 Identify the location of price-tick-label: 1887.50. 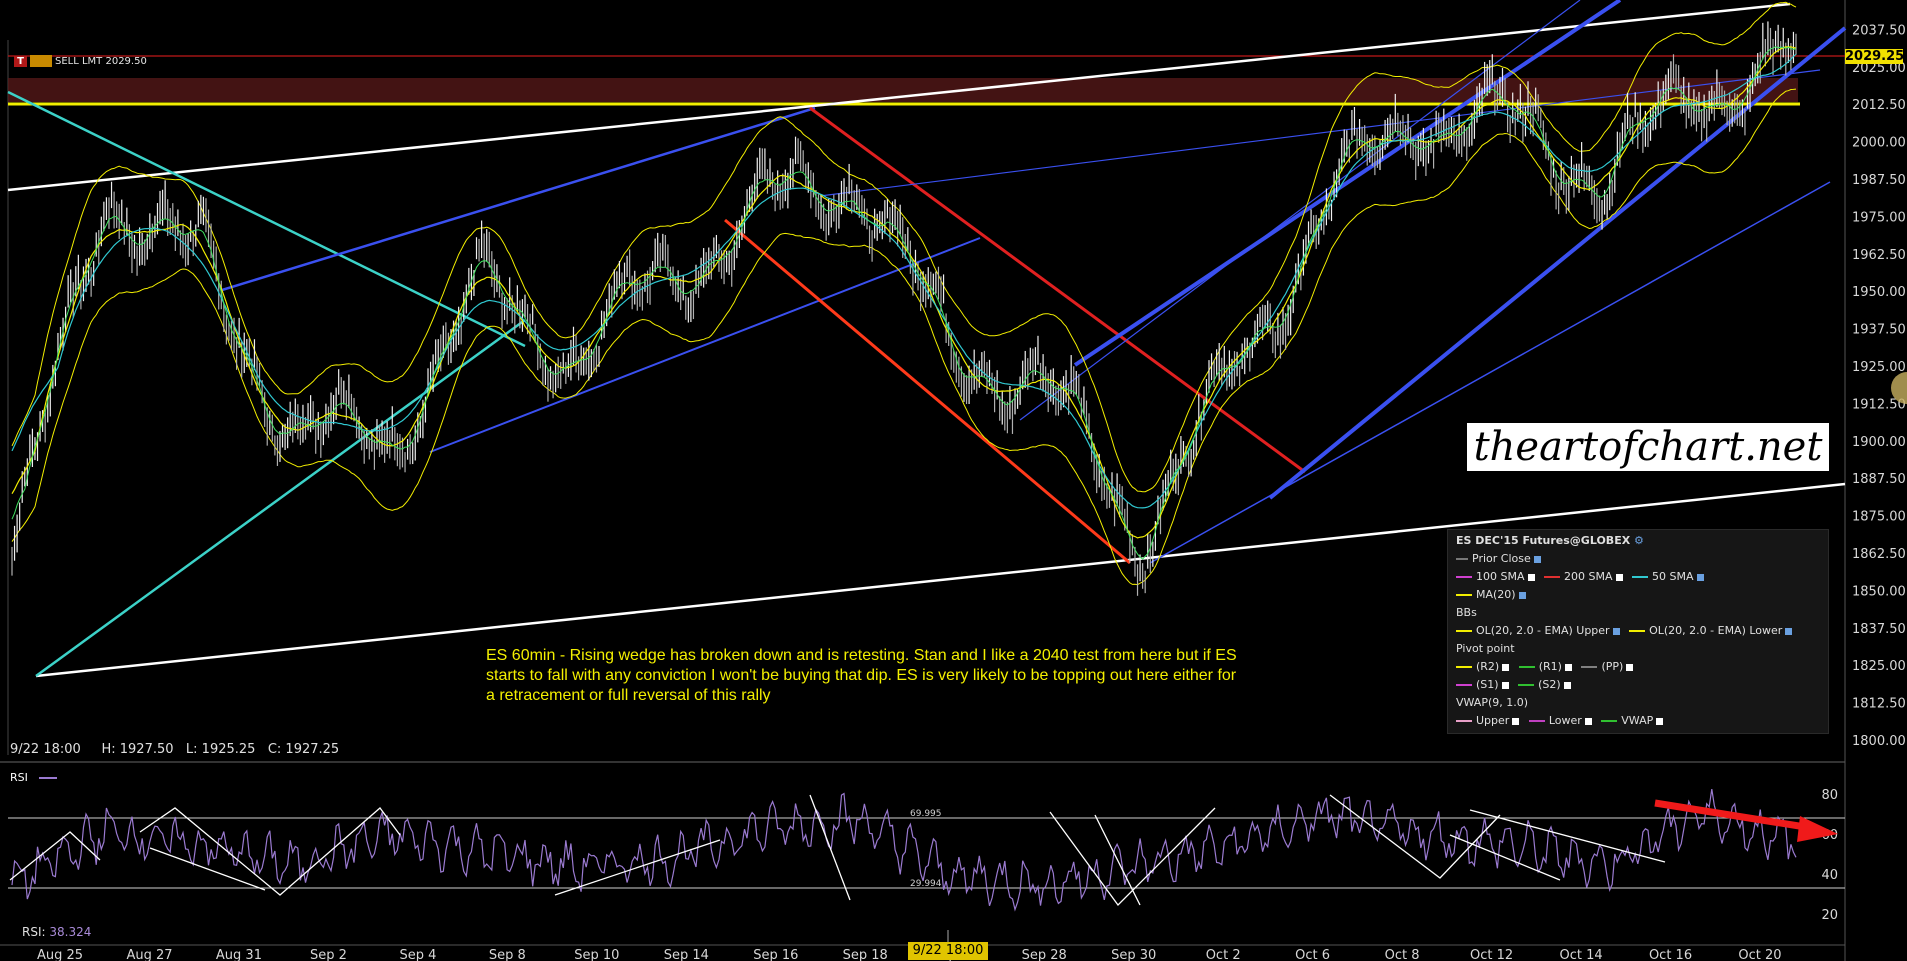
(1879, 479).